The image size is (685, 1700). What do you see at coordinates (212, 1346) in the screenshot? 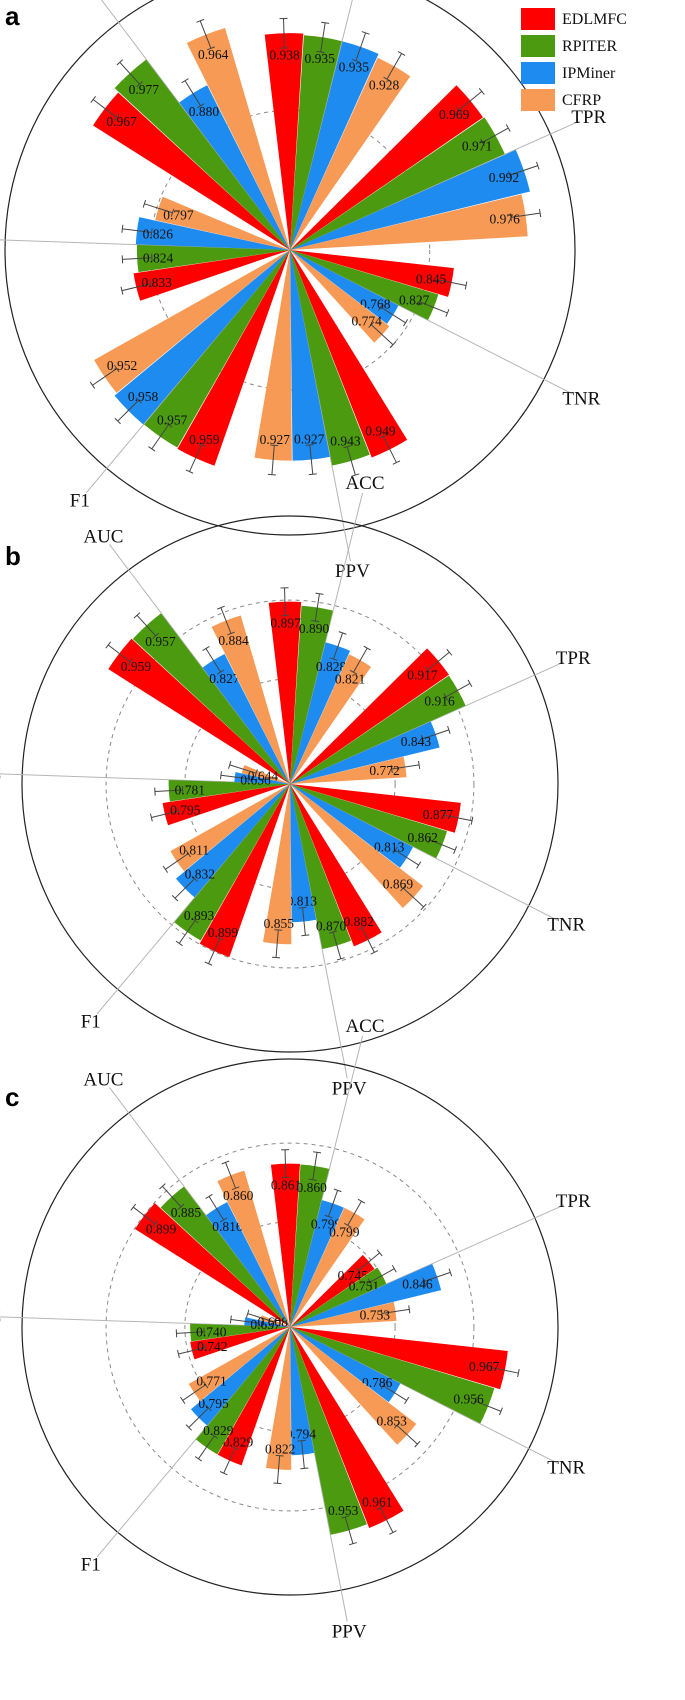
I see `value-label: 0.742` at bounding box center [212, 1346].